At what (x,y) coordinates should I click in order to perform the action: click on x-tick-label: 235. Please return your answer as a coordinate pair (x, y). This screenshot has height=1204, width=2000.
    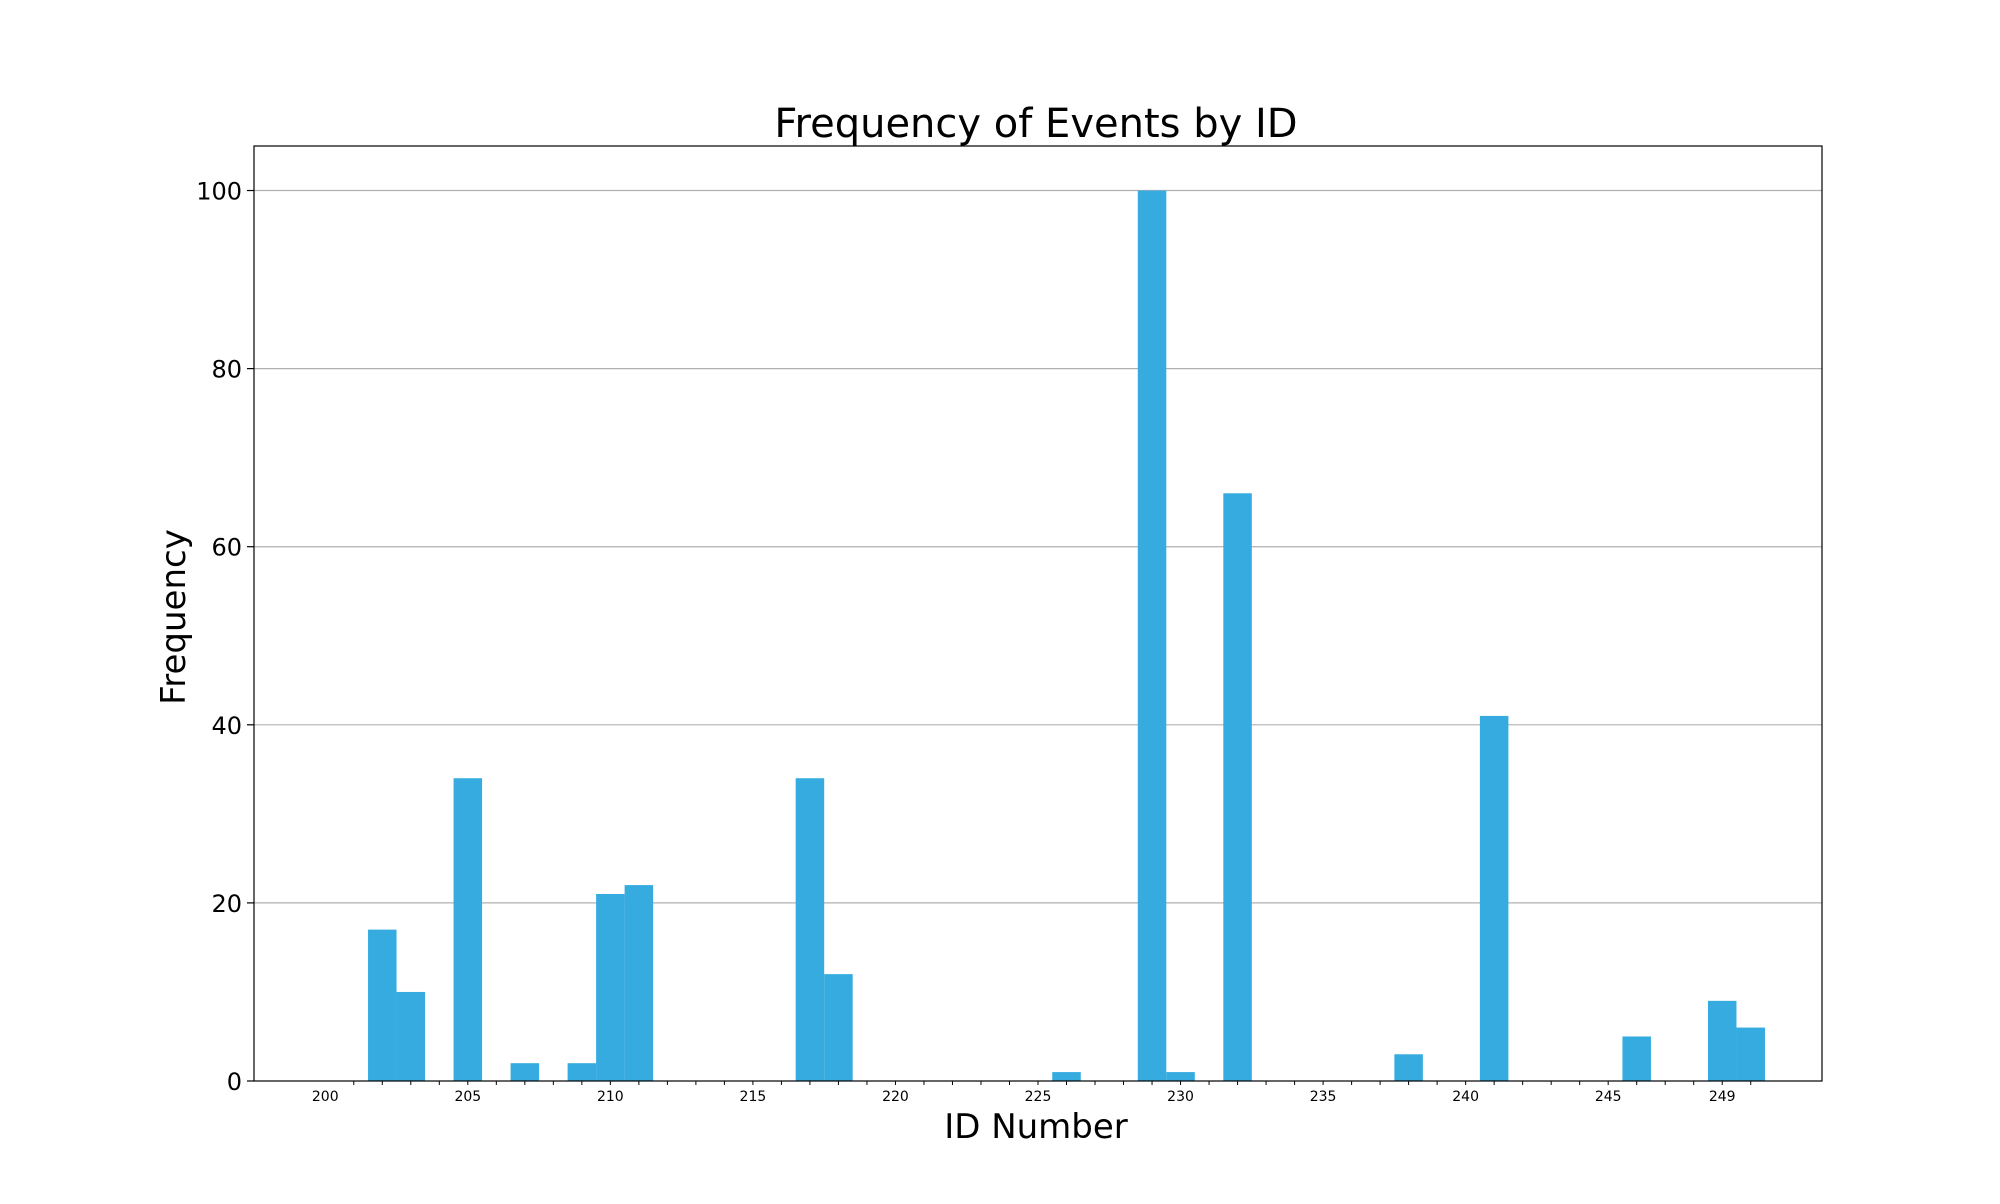
    Looking at the image, I should click on (1323, 1097).